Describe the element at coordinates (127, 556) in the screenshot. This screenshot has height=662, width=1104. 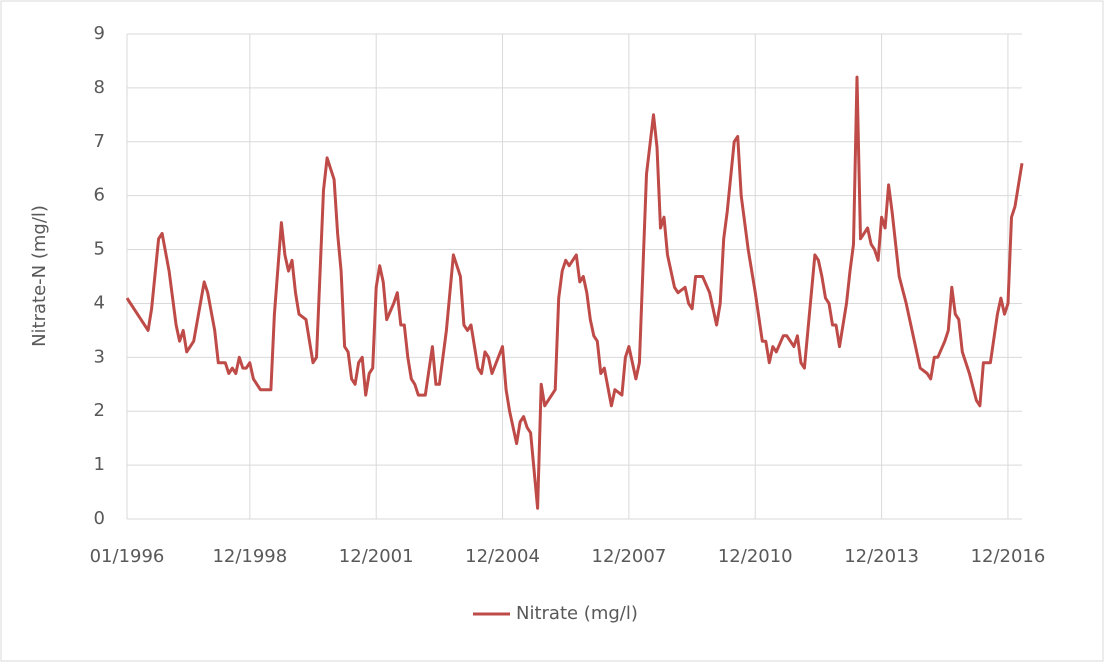
I see `x-tick-label: 01/1996` at that location.